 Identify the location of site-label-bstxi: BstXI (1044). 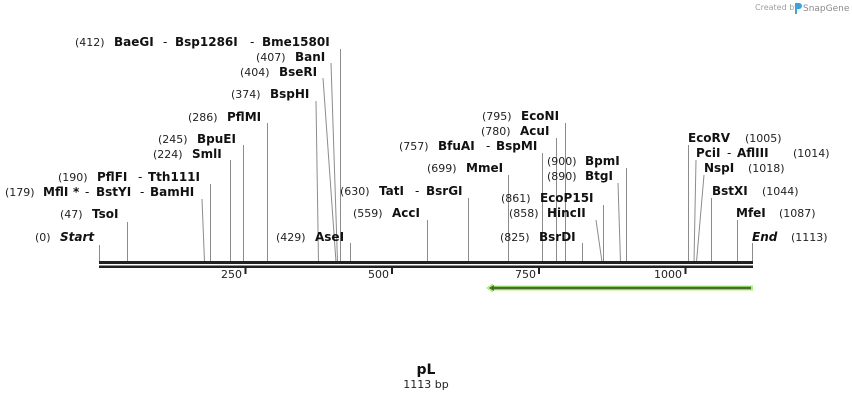
(755, 191).